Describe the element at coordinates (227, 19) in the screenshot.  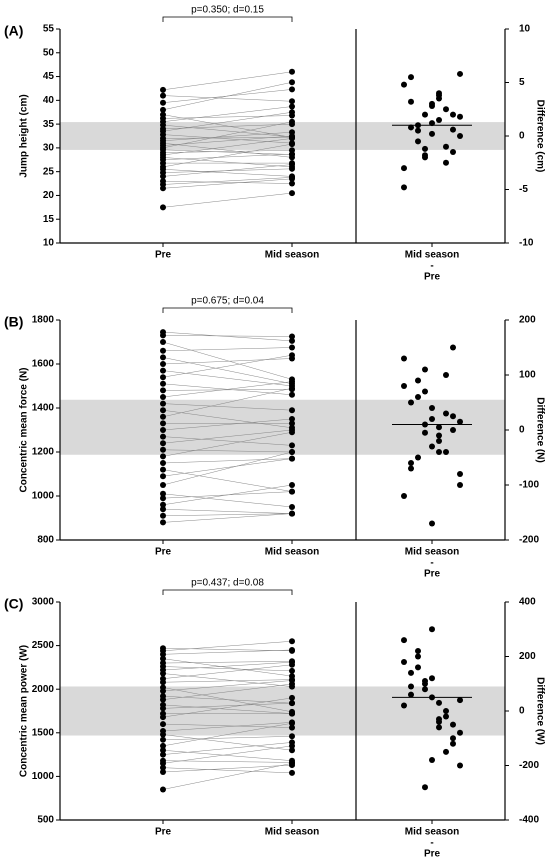
I see `significance-bracket` at that location.